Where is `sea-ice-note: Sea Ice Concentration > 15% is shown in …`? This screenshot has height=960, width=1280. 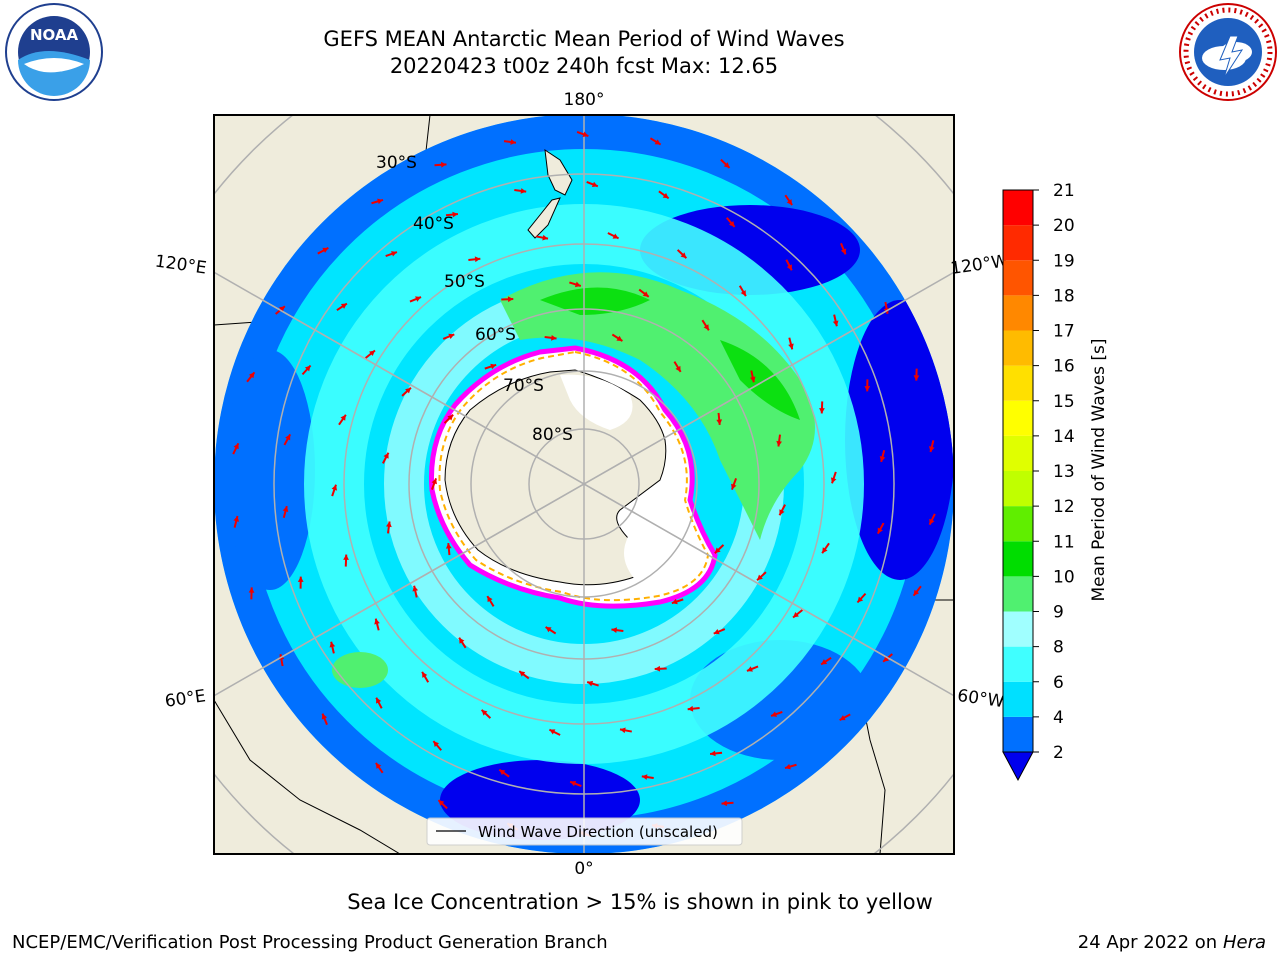
sea-ice-note: Sea Ice Concentration > 15% is shown in … is located at coordinates (640, 902).